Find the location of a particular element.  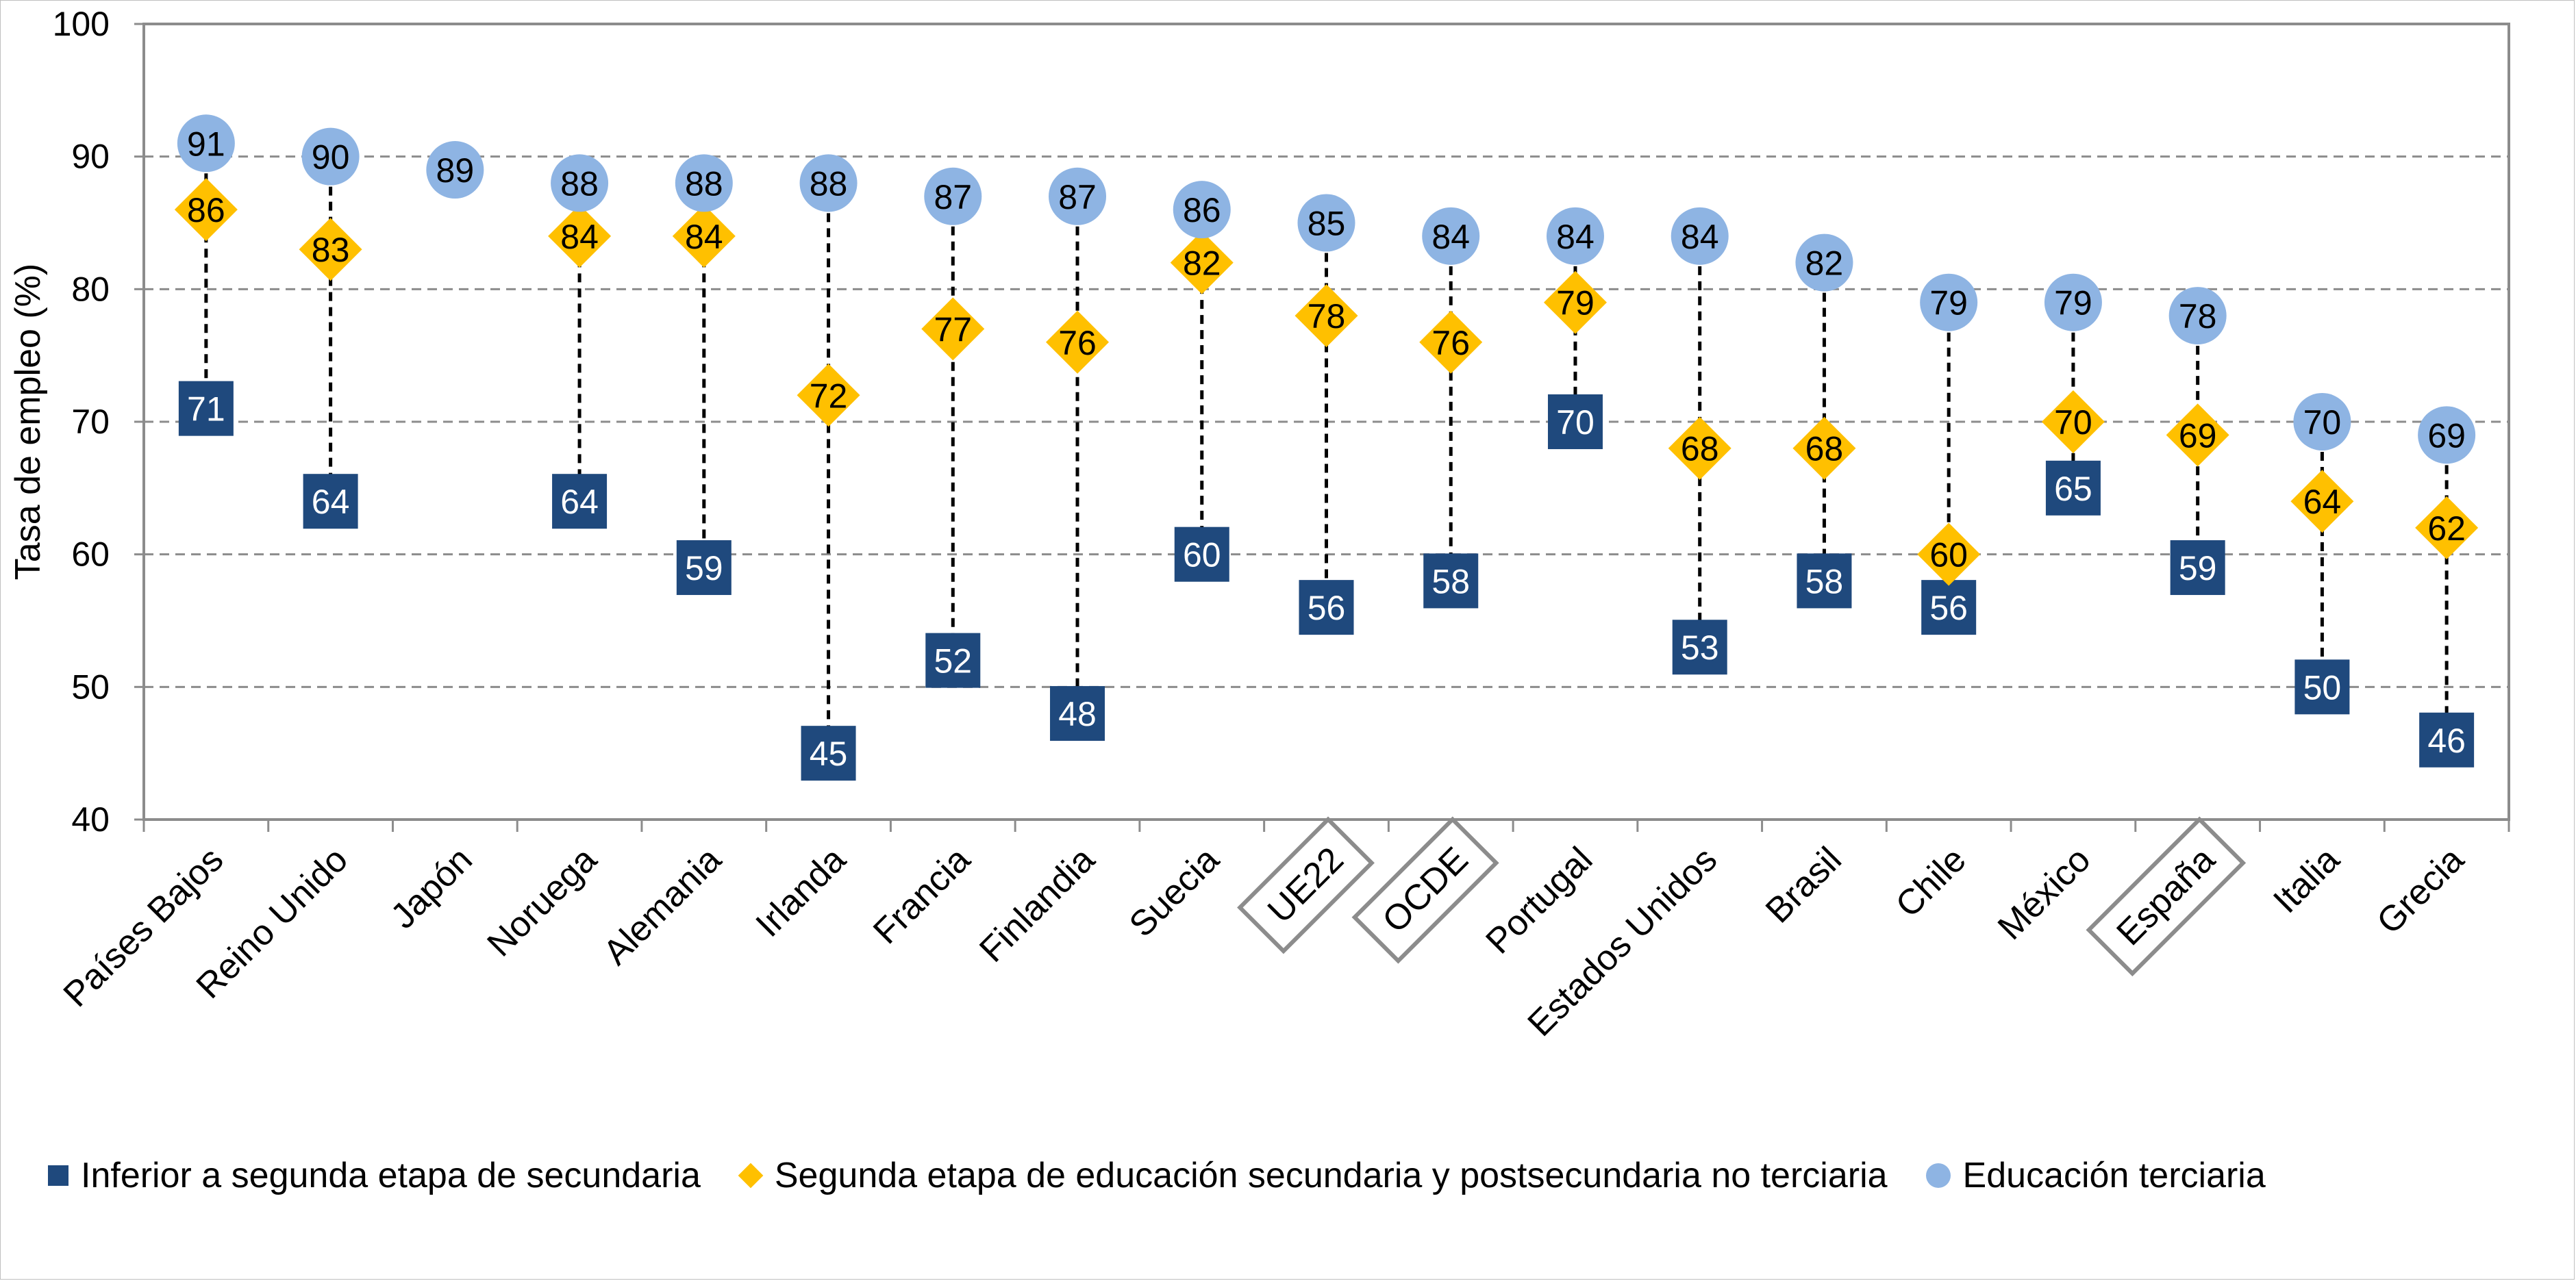

y-tick-label: 40 is located at coordinates (91, 819).